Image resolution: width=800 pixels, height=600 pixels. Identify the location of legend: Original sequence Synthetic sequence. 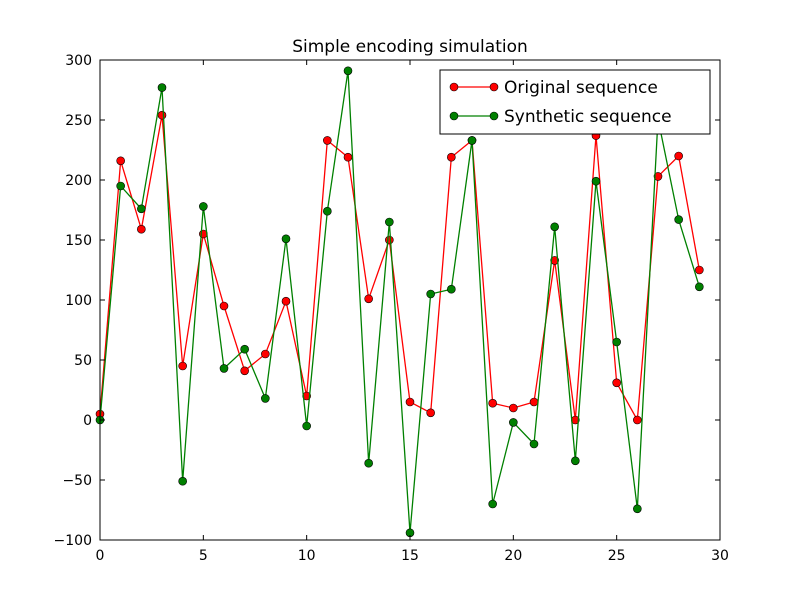
(575, 102).